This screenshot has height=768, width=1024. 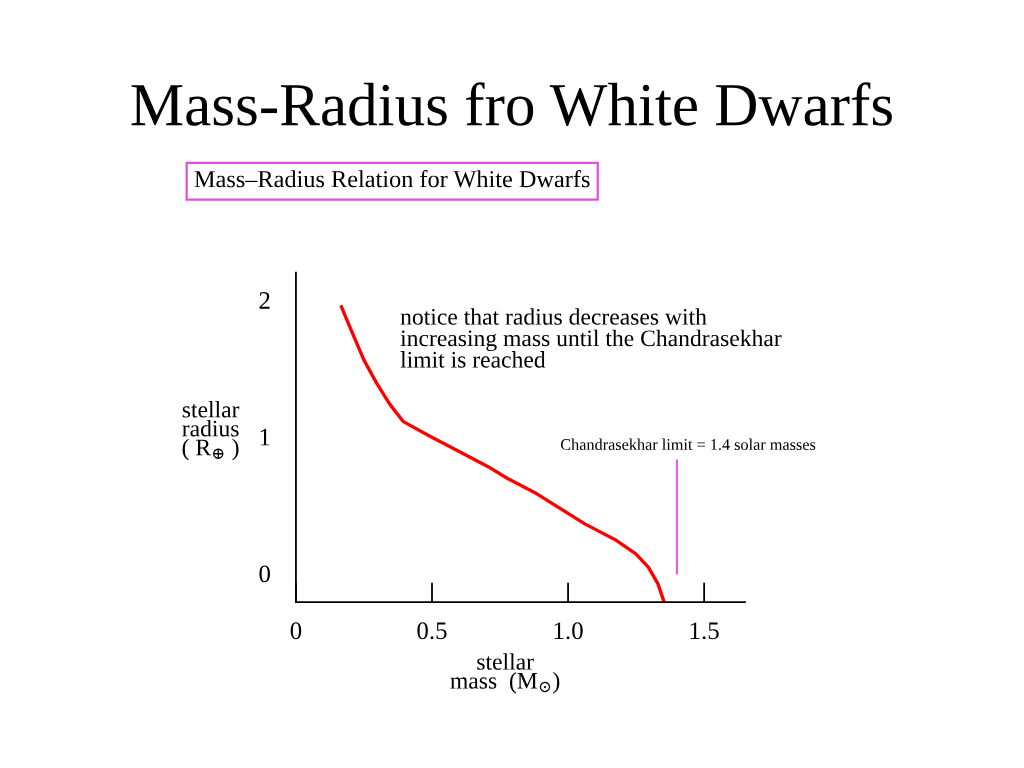 I want to click on annotation: notice that radius decreases with increasing mass until the Chandrasekhar limit is reached, so click(x=591, y=338).